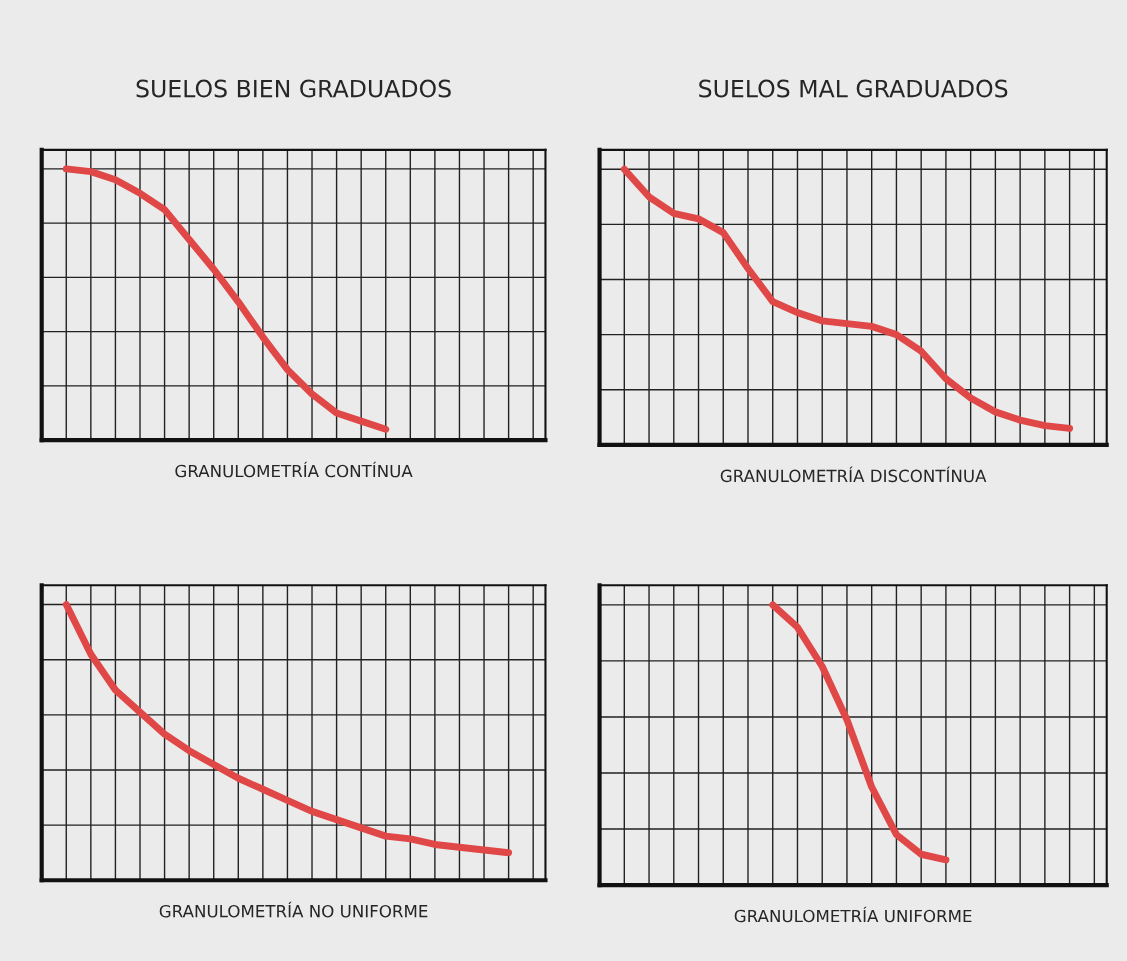 The height and width of the screenshot is (961, 1127). What do you see at coordinates (853, 88) in the screenshot?
I see `chart-title: SUELOS MAL GRADUADOS` at bounding box center [853, 88].